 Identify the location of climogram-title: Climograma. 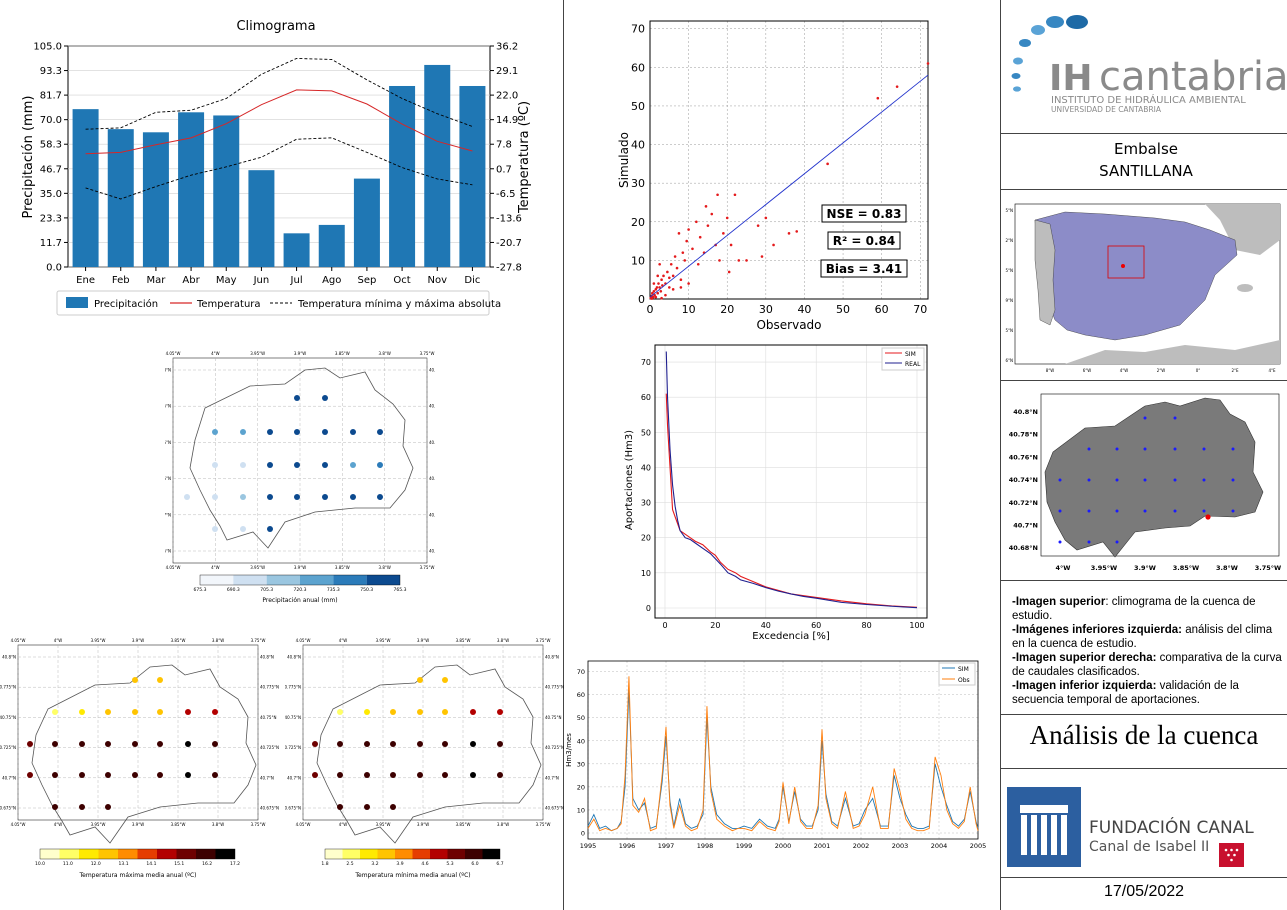
(275, 26).